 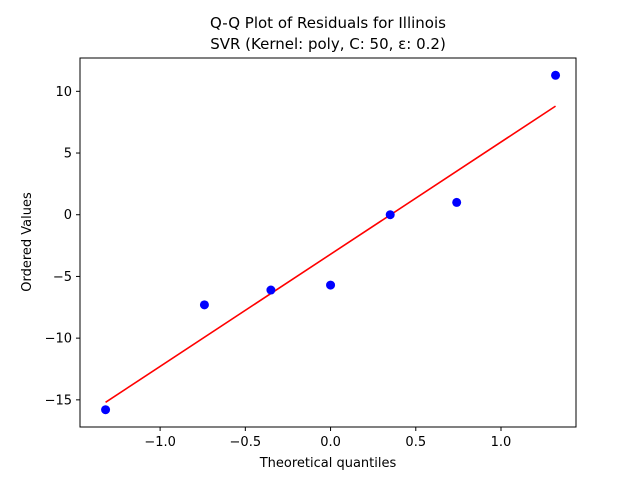 What do you see at coordinates (328, 23) in the screenshot?
I see `chart-title-line1: Q-Q Plot of Residuals for Illinois` at bounding box center [328, 23].